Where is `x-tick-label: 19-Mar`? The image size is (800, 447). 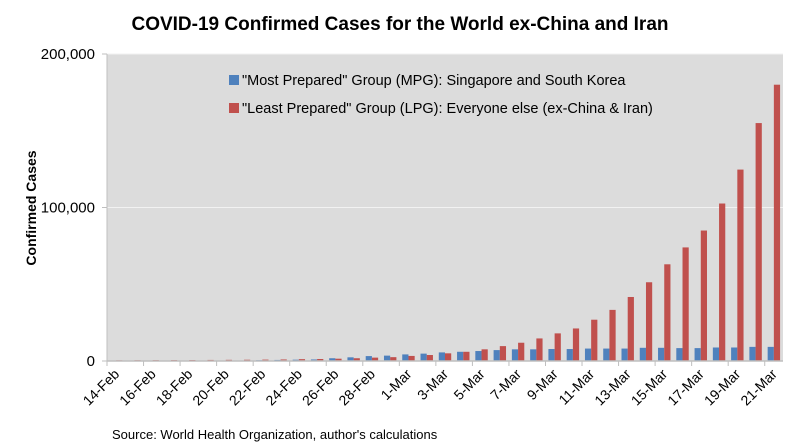
x-tick-label: 19-Mar is located at coordinates (722, 387).